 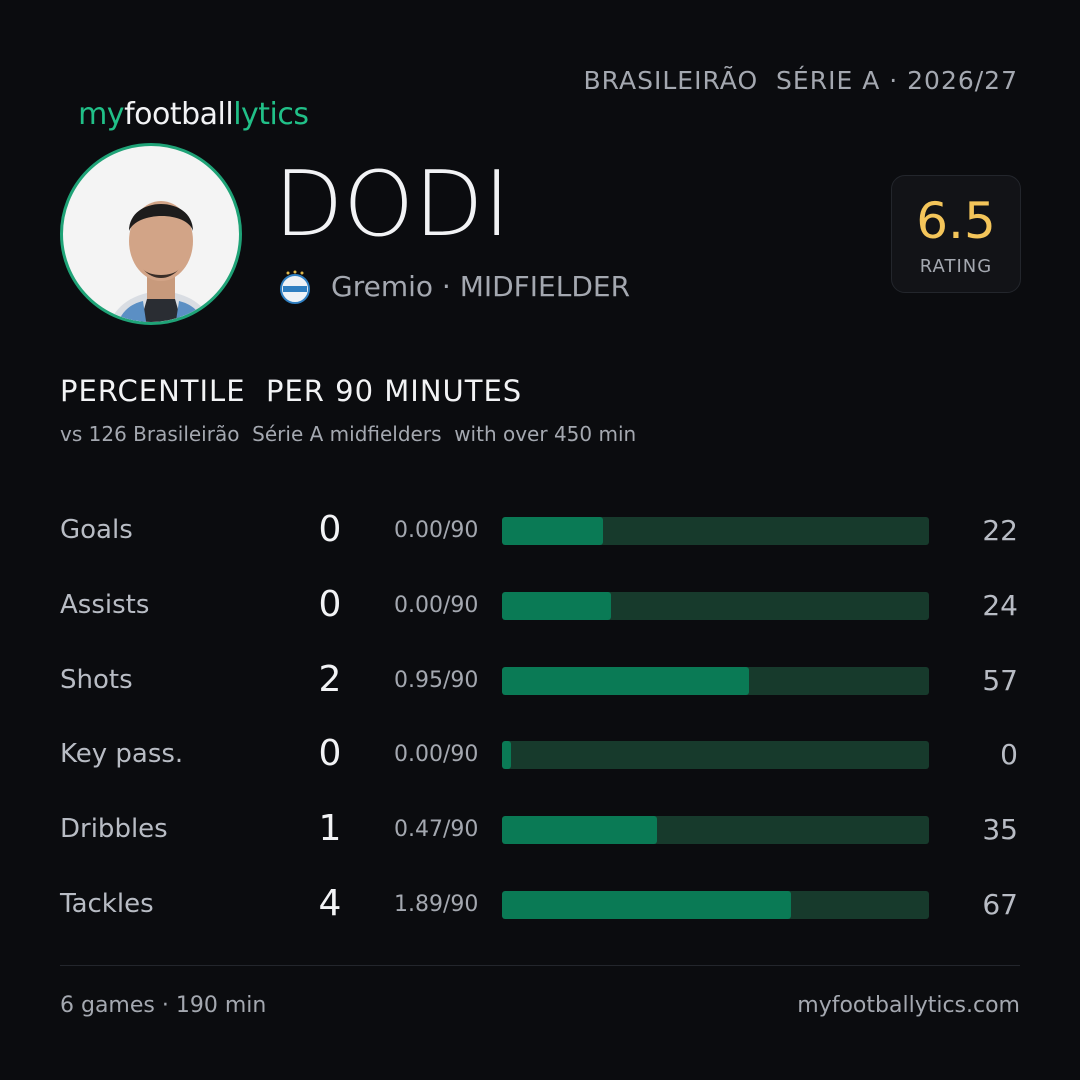 I want to click on stat-percentile: 67, so click(x=1000, y=904).